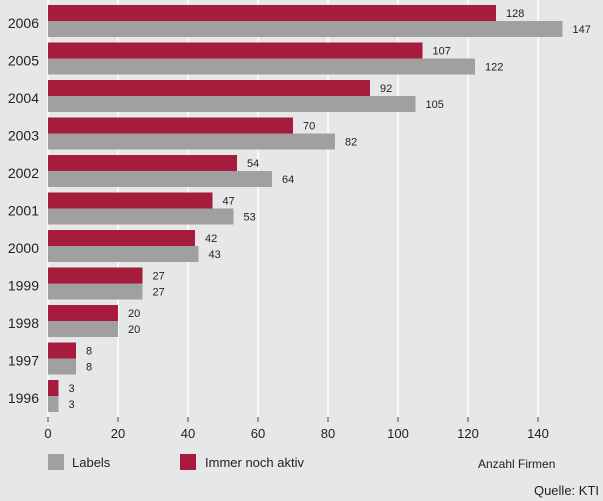 This screenshot has height=501, width=603. I want to click on data-label-immer-noch-aktiv-2004: 92, so click(386, 89).